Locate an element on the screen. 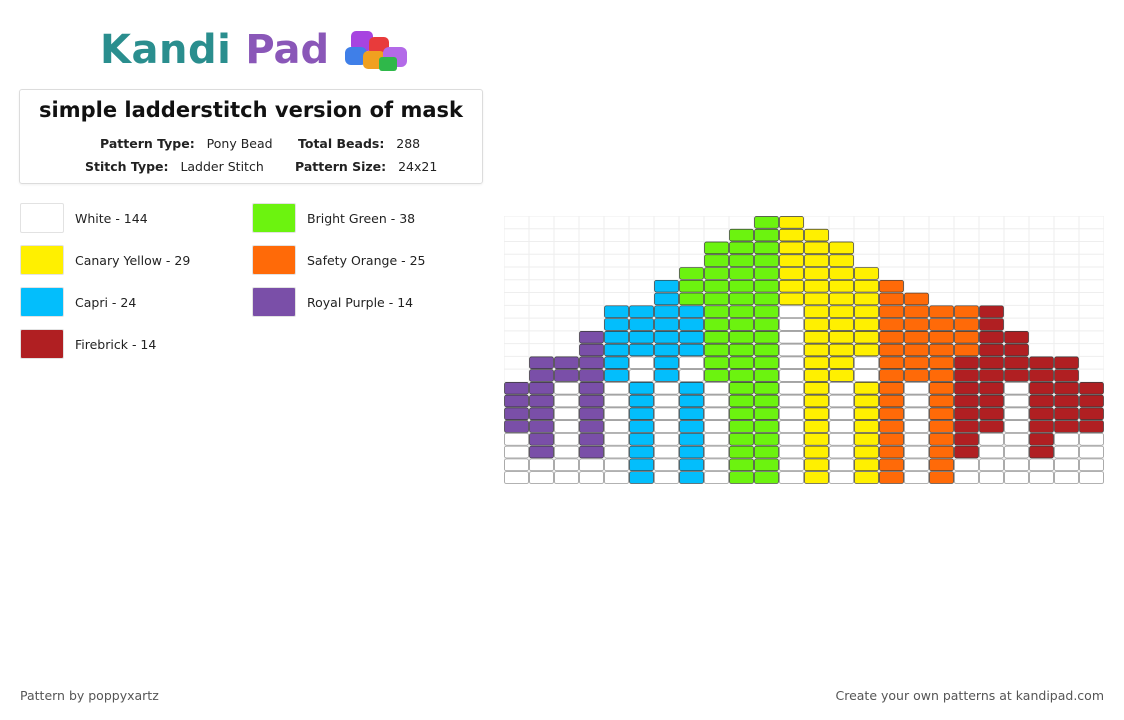 This screenshot has height=720, width=1124. beads-logo-icon is located at coordinates (376, 51).